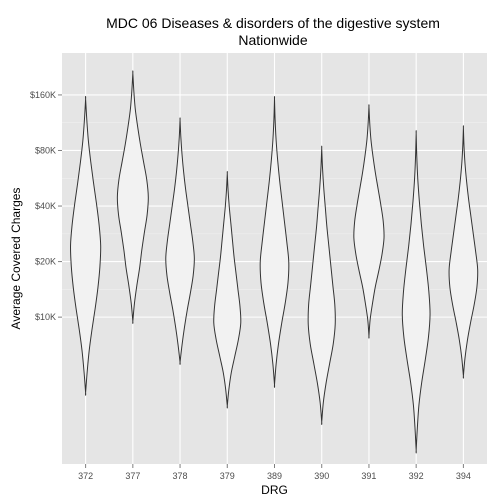 The image size is (504, 504). I want to click on chart-subtitle: Nationwide, so click(272, 40).